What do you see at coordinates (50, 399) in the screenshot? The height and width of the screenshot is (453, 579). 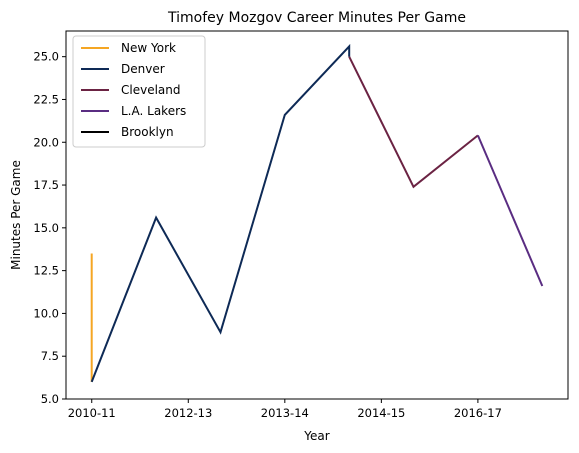 I see `y-tick-label: 5.0` at bounding box center [50, 399].